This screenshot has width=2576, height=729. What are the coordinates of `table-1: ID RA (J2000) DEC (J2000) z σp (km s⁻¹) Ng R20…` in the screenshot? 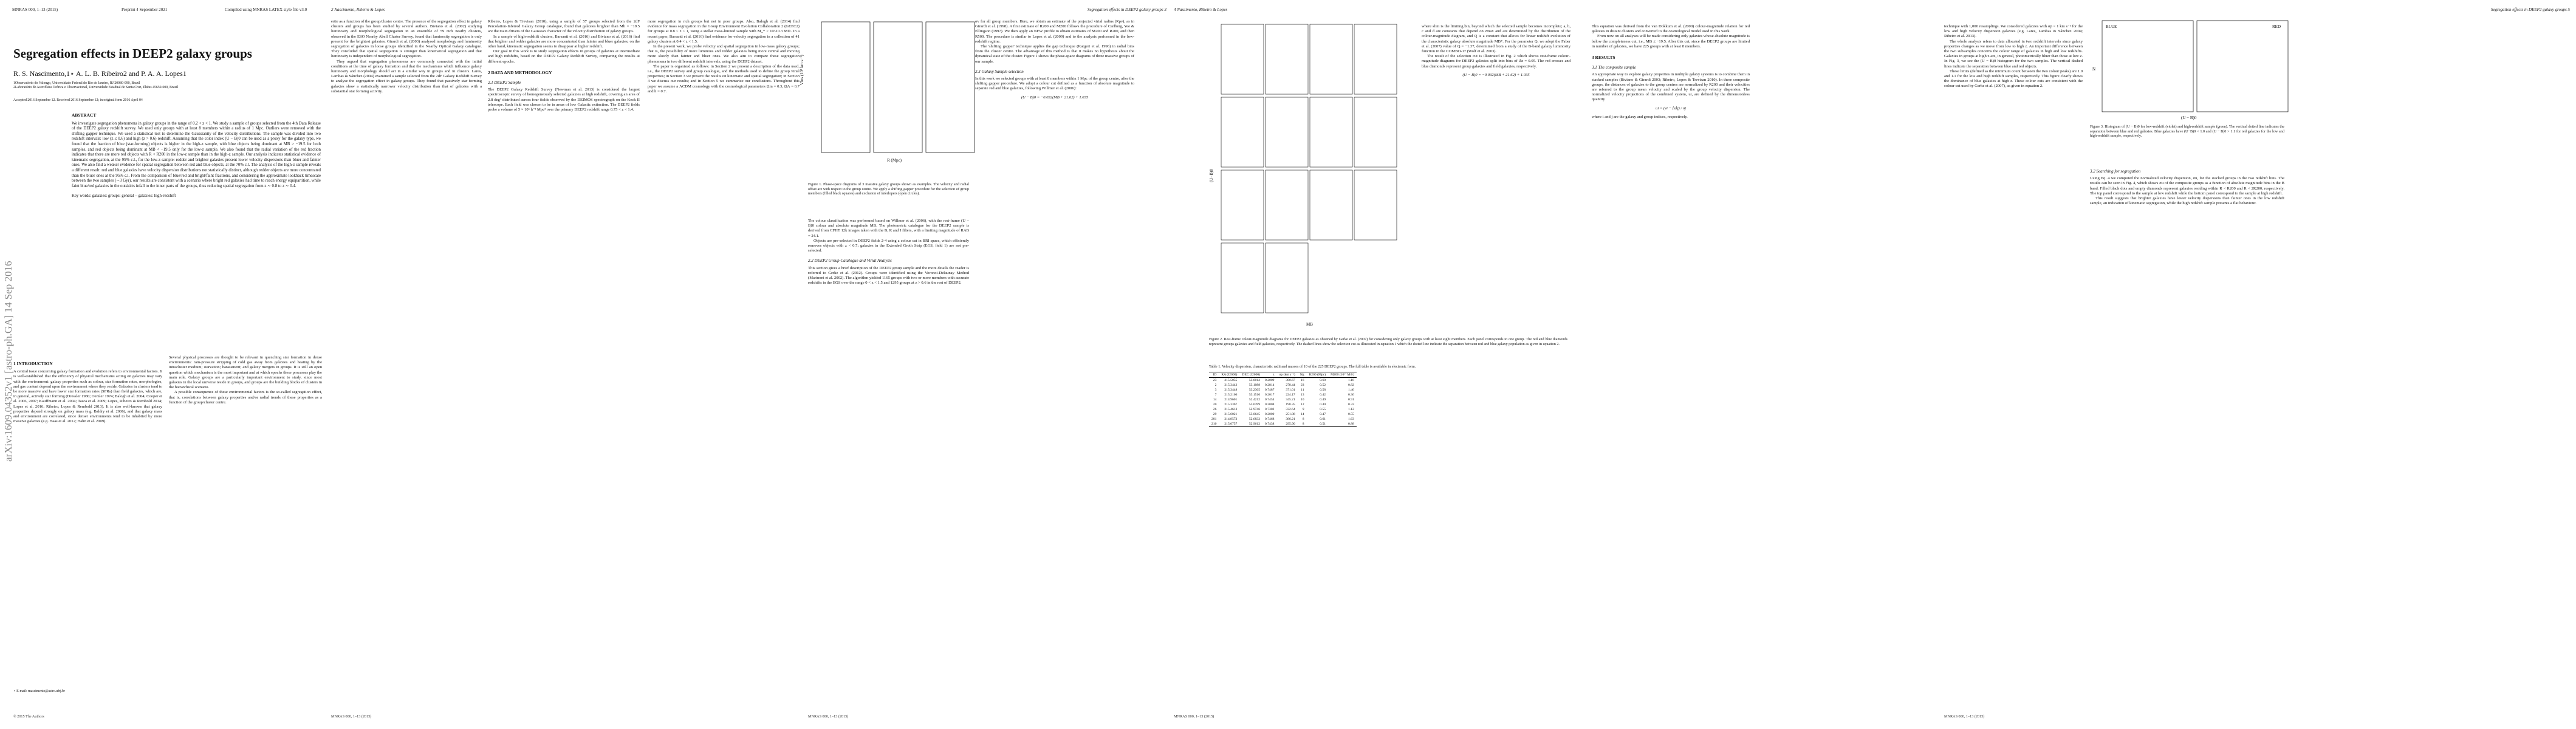 It's located at (1283, 399).